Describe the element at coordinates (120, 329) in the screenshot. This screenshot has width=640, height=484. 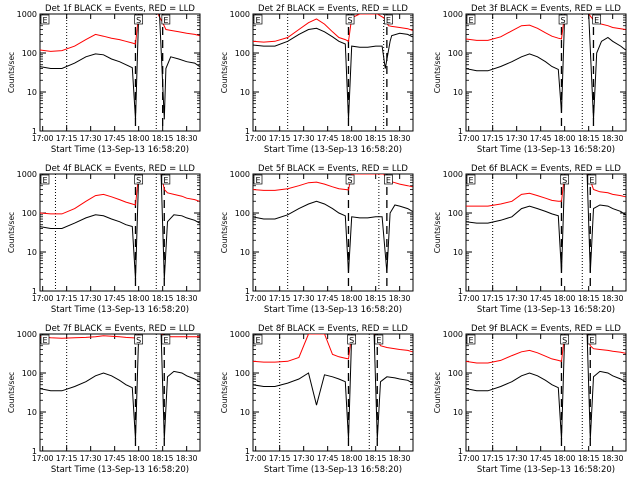
I see `panel-title: Det 7f BLACK = Events, RED = LLD` at that location.